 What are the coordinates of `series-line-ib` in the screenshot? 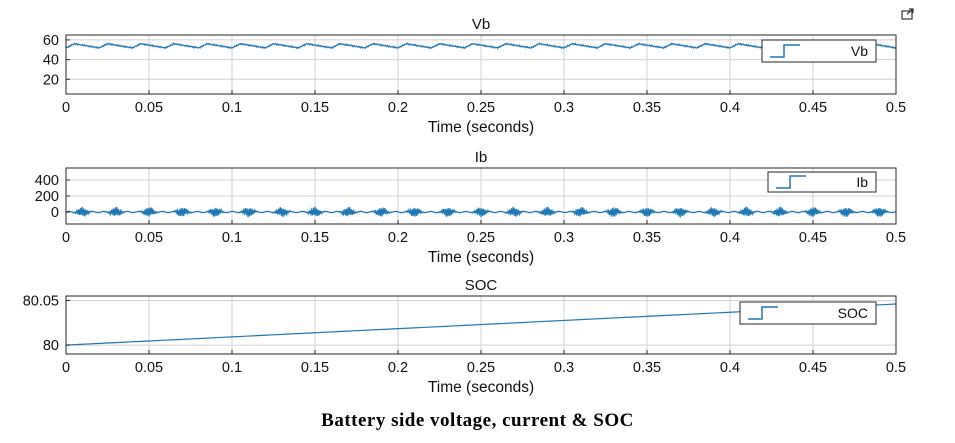 It's located at (481, 212).